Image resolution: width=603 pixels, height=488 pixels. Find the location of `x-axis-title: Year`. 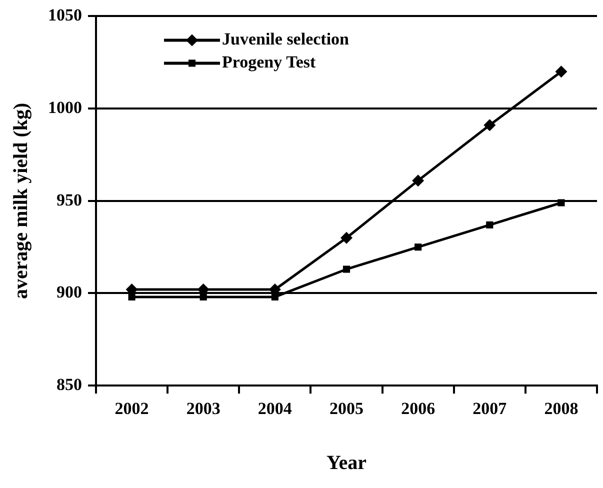

x-axis-title: Year is located at coordinates (346, 463).